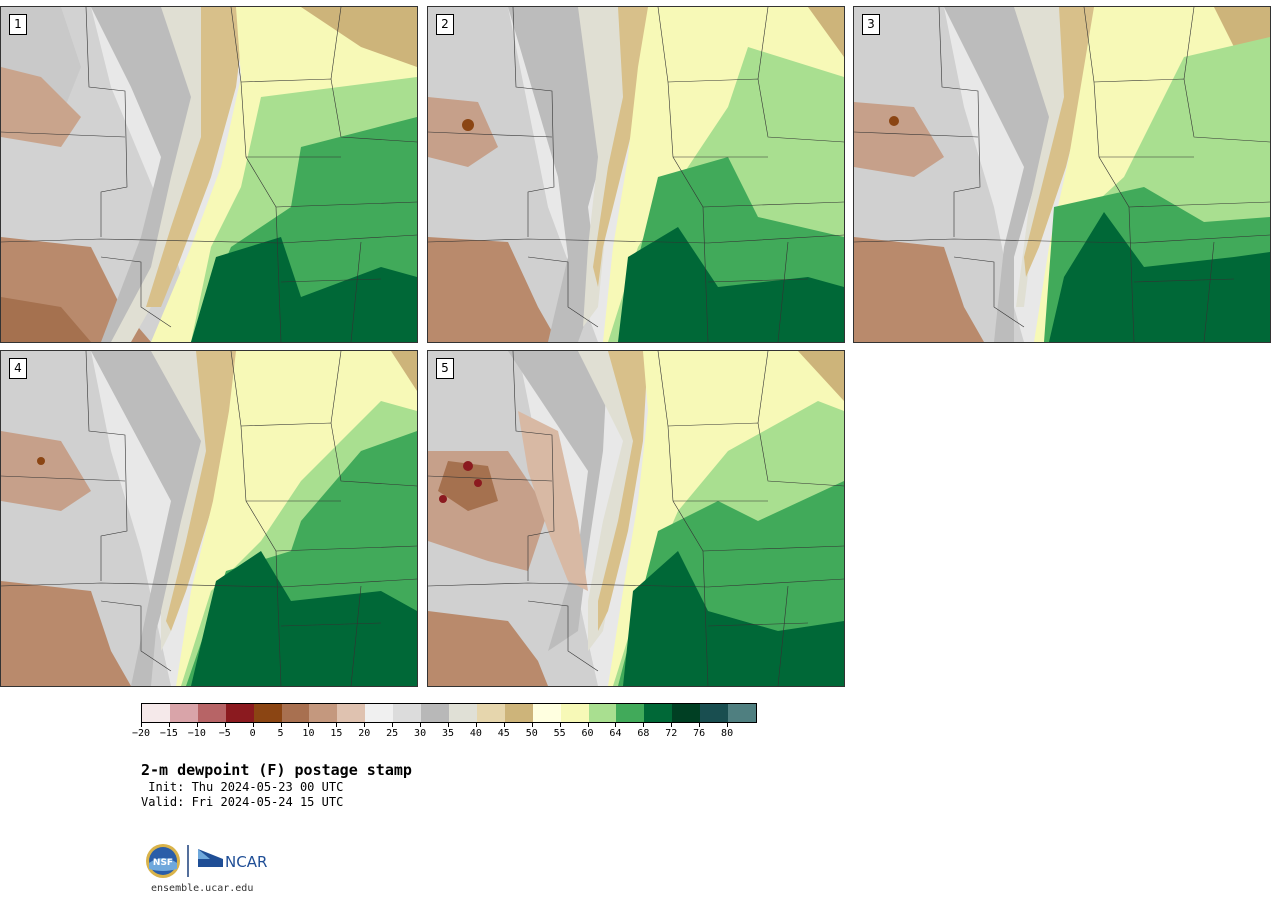 The image size is (1280, 901). I want to click on colorbar-tick-label: 15, so click(336, 733).